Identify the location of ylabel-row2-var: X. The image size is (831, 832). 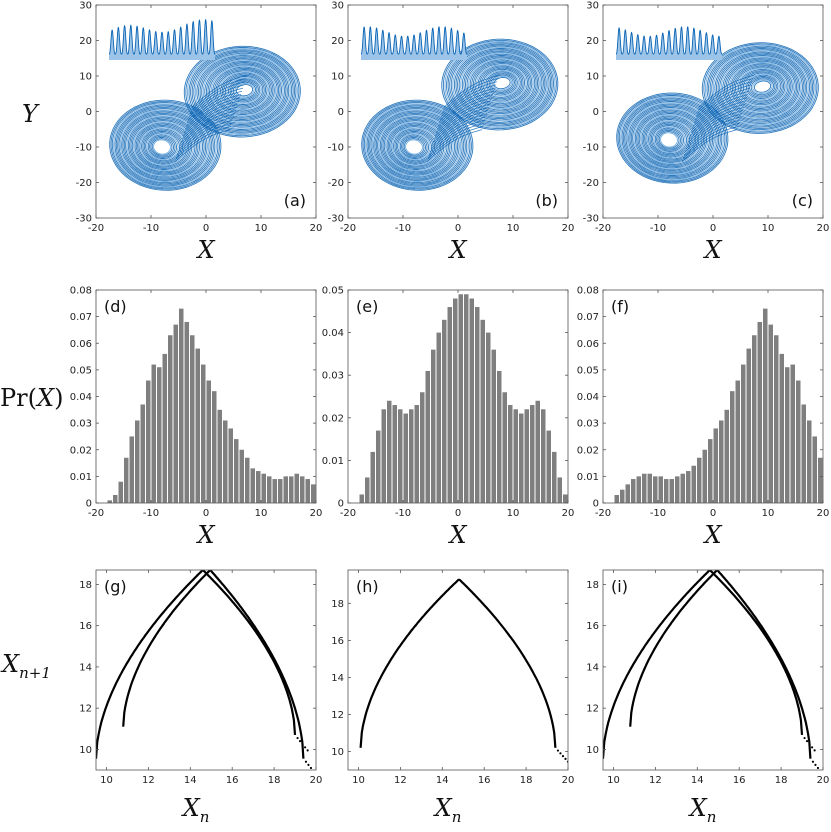
(45, 398).